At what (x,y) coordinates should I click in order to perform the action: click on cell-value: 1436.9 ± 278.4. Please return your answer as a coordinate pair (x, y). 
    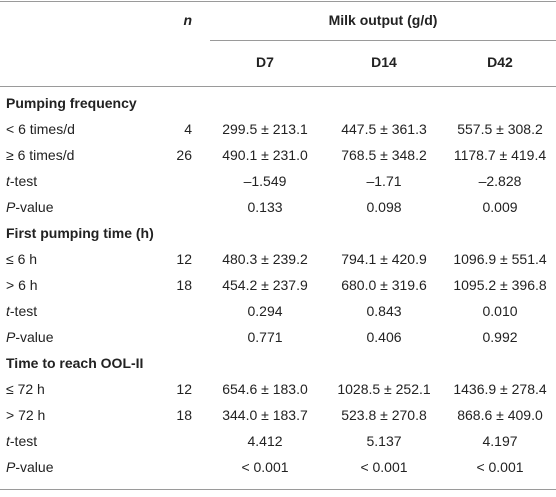
    Looking at the image, I should click on (500, 389).